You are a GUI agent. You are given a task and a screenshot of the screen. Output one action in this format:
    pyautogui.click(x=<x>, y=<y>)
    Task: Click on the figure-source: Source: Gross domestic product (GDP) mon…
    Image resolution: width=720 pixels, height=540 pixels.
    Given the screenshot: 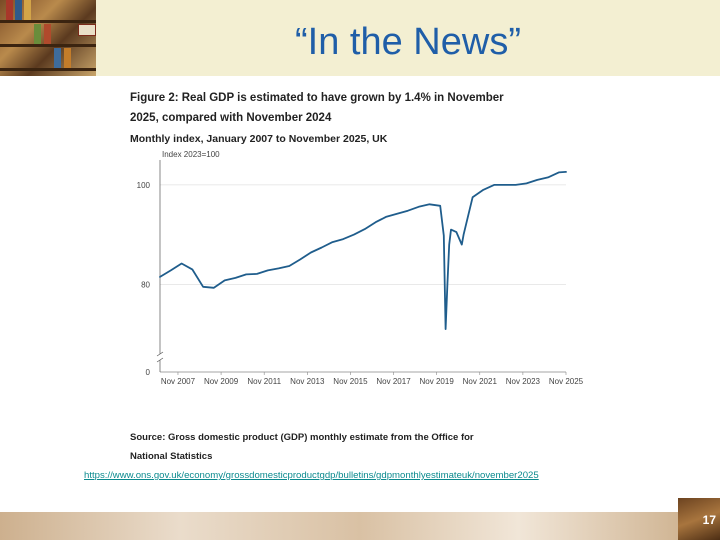 What is the action you would take?
    pyautogui.click(x=340, y=447)
    